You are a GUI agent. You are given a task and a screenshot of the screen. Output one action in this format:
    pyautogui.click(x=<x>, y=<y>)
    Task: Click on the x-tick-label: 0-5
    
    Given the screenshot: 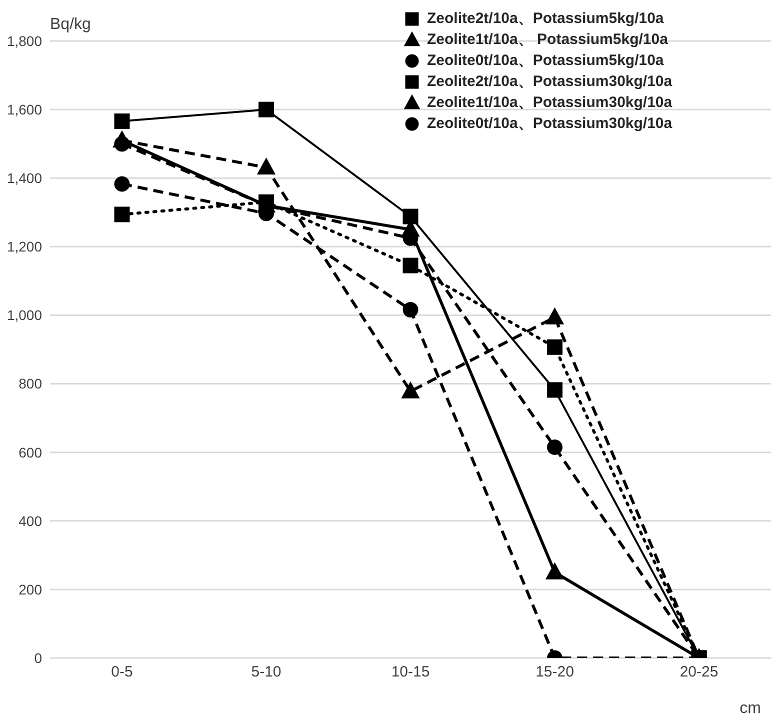 What is the action you would take?
    pyautogui.click(x=122, y=672)
    